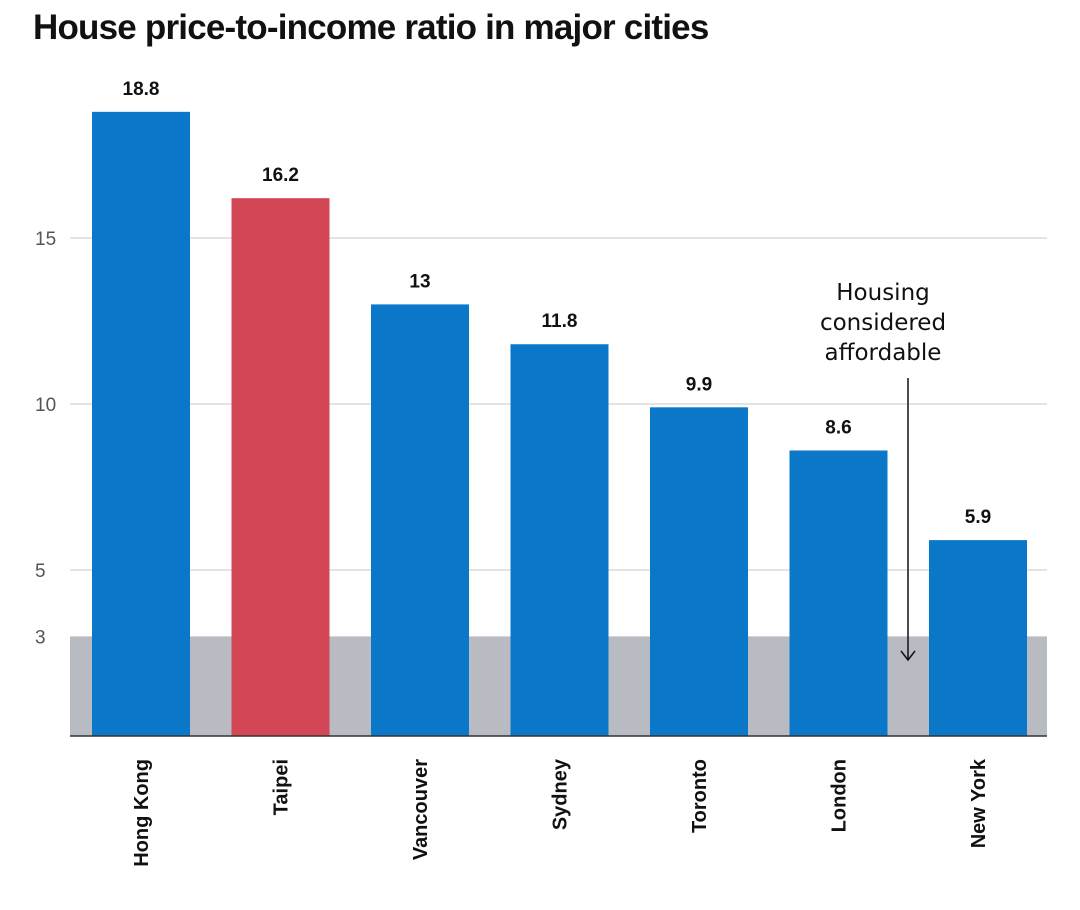 This screenshot has width=1080, height=910. I want to click on value-label: 5.9, so click(978, 517).